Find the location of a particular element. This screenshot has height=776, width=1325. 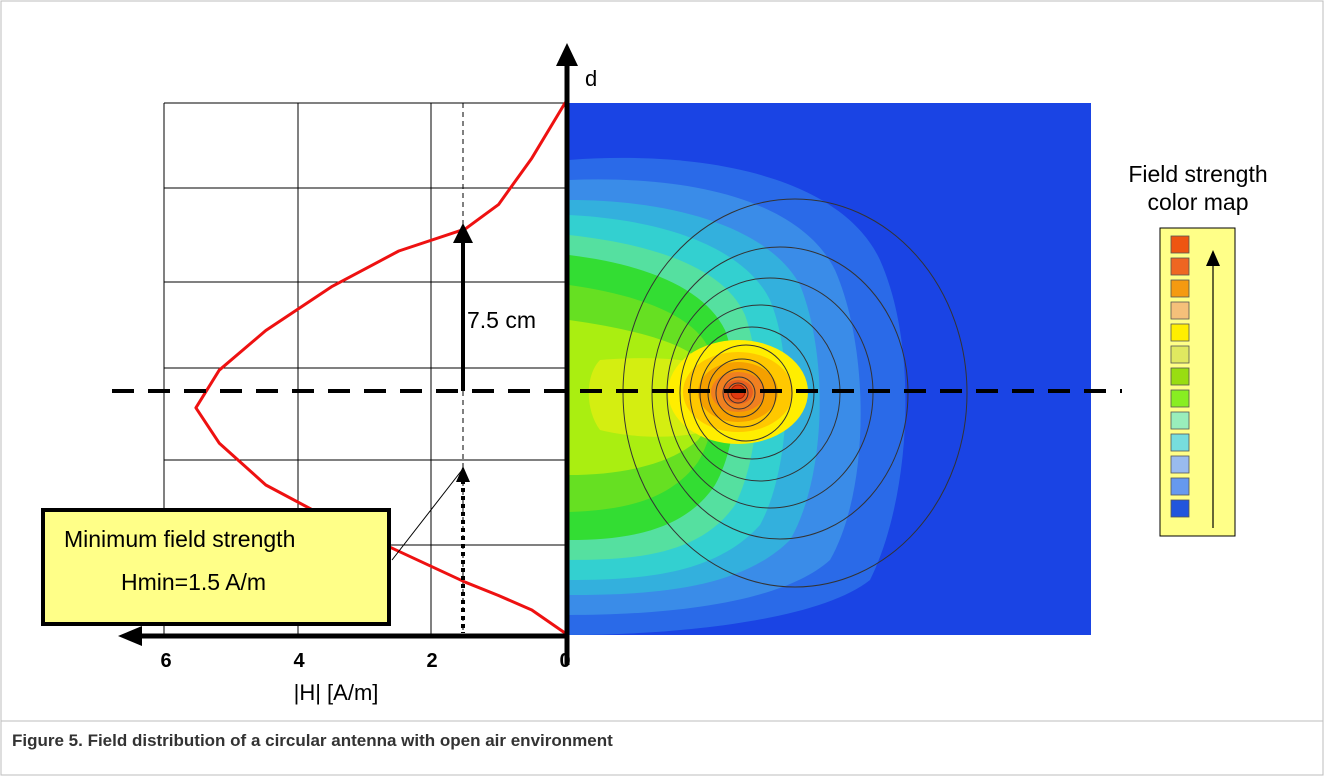

distance-label: 7.5 cm is located at coordinates (501, 320).